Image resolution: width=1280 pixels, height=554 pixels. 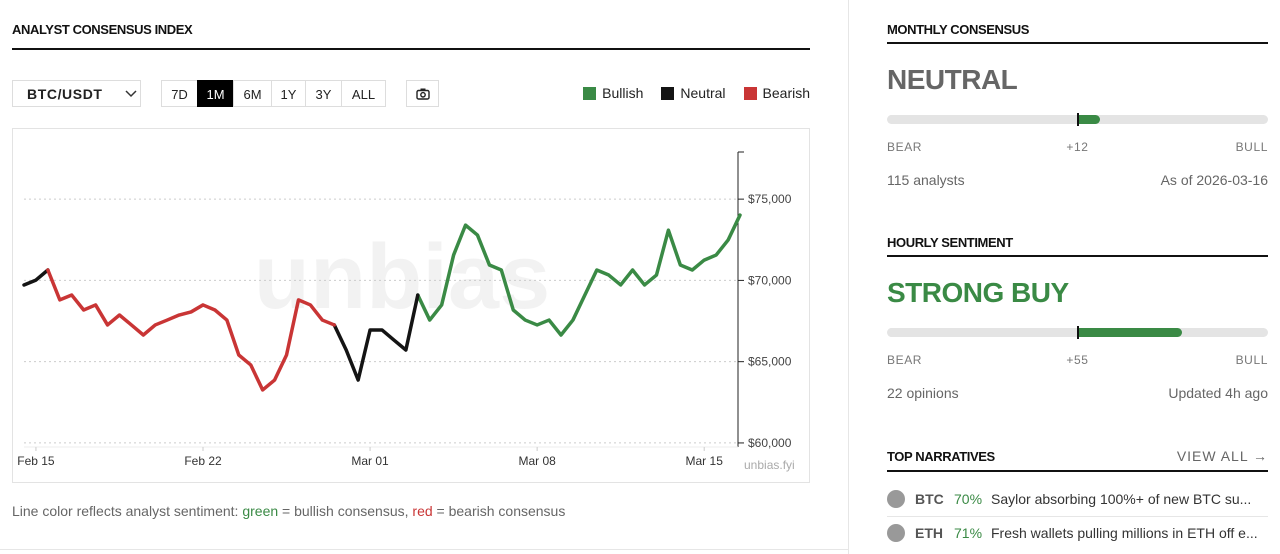 I want to click on as-of: As of 2026-03-16, so click(x=1214, y=180).